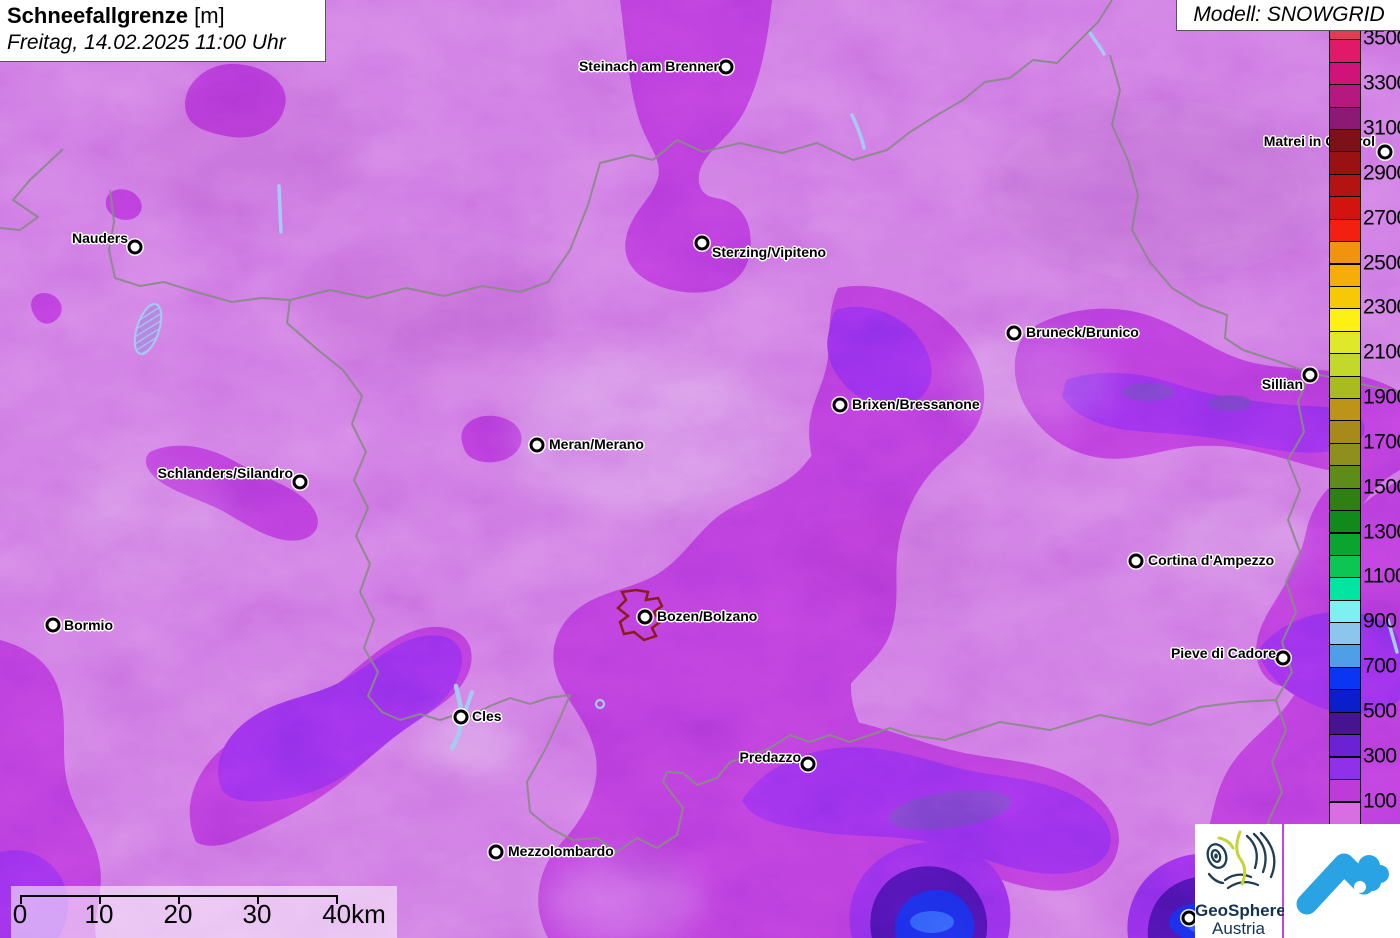 This screenshot has width=1400, height=938. I want to click on city-label: Predazzo, so click(770, 757).